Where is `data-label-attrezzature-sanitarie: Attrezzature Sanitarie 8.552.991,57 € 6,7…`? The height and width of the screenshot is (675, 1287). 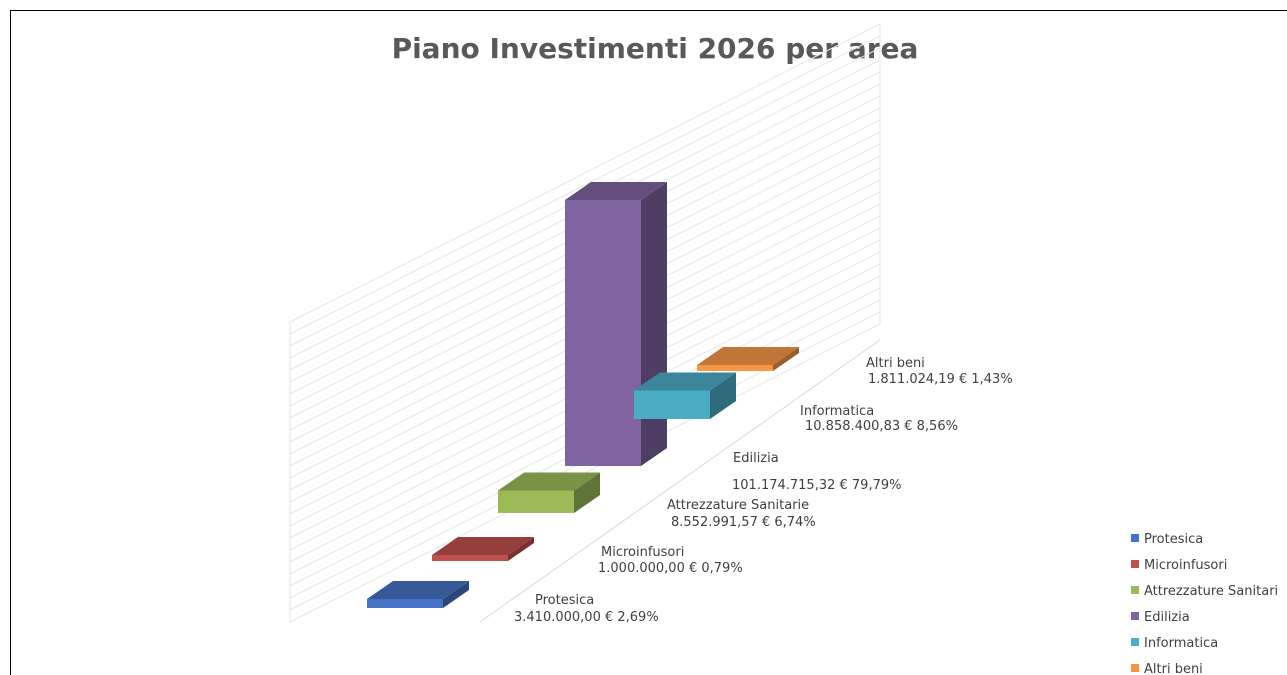
data-label-attrezzature-sanitarie: Attrezzature Sanitarie 8.552.991,57 € 6,7… is located at coordinates (741, 514).